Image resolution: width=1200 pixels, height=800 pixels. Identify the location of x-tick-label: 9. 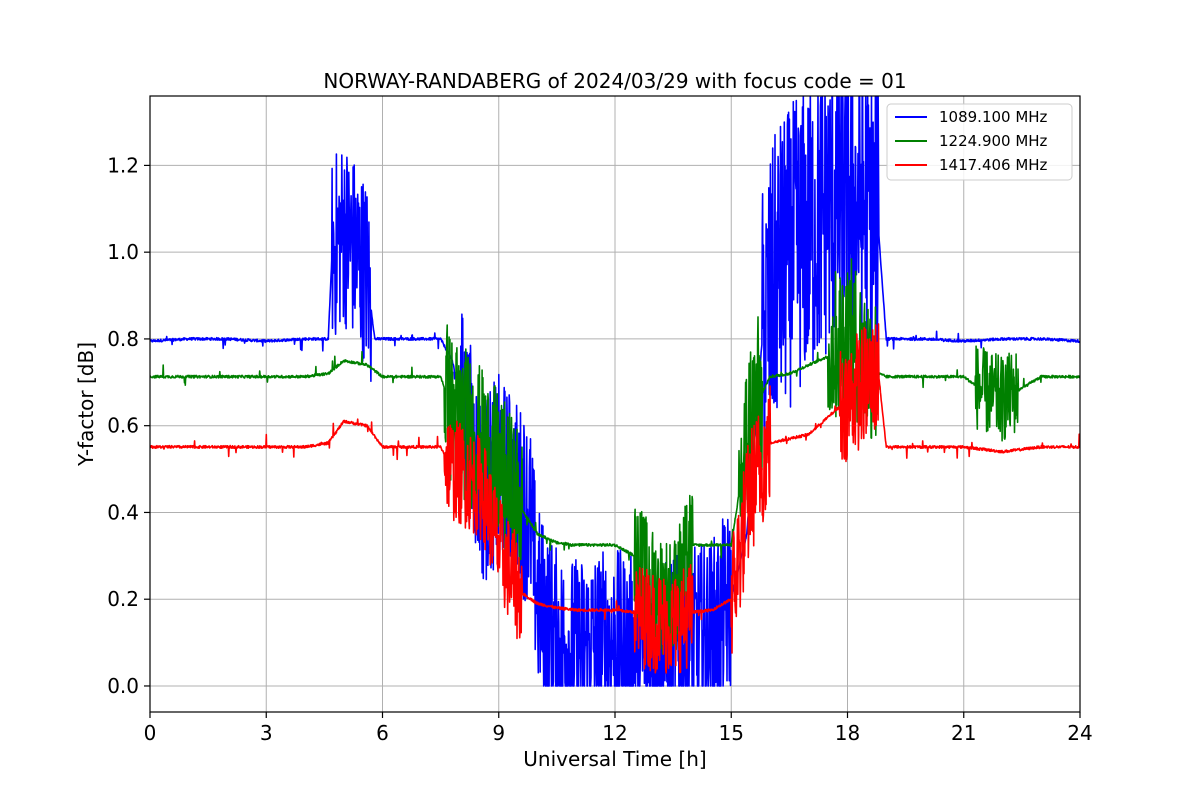
(498, 733).